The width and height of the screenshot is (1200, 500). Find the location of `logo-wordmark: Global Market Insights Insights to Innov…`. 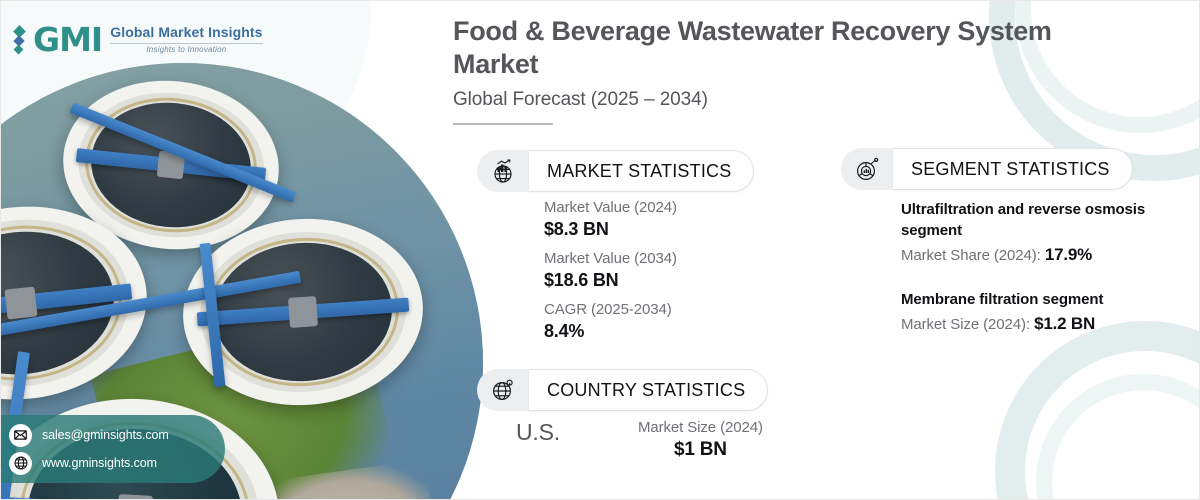

logo-wordmark: Global Market Insights Insights to Innov… is located at coordinates (186, 38).